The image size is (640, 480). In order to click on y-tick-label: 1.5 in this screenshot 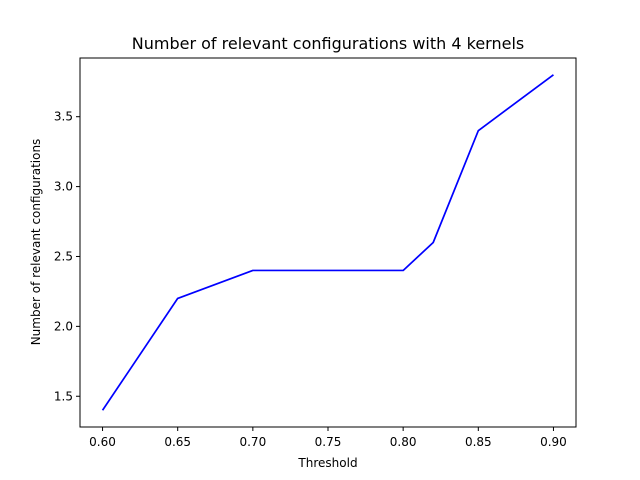, I will do `click(63, 396)`.